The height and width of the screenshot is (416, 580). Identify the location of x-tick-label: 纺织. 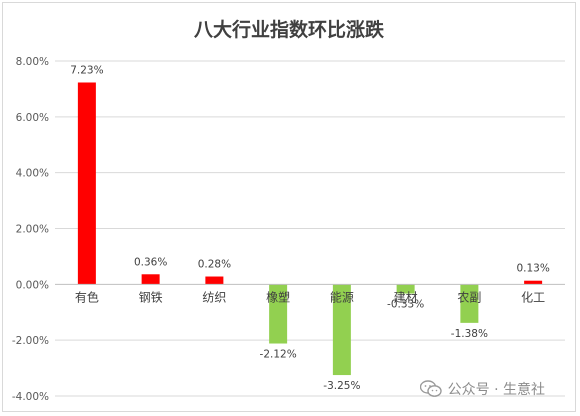
(214, 297).